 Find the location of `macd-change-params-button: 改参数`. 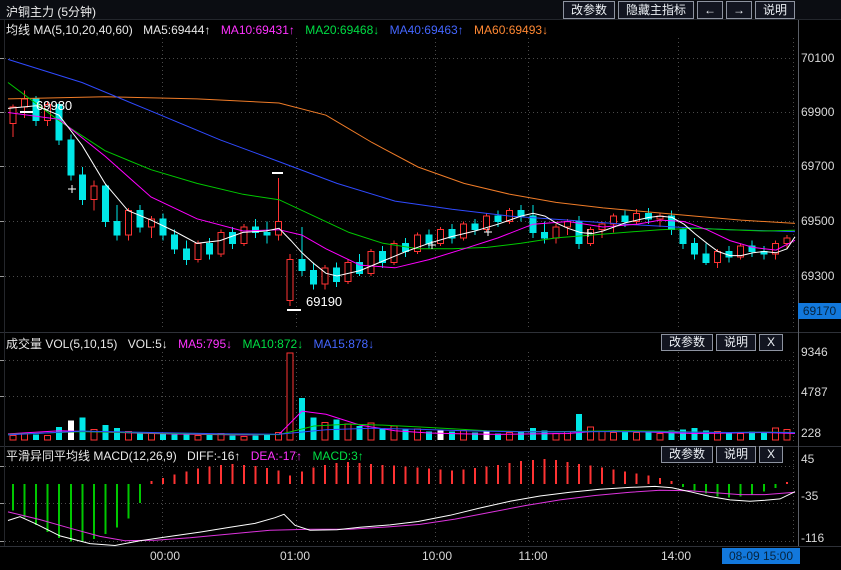

macd-change-params-button: 改参数 is located at coordinates (686, 454).